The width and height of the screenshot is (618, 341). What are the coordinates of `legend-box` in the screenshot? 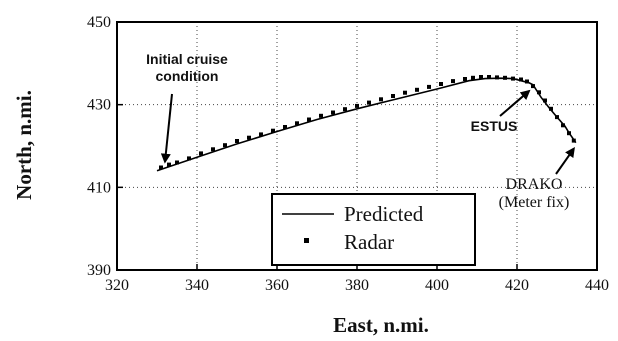 It's located at (373, 229).